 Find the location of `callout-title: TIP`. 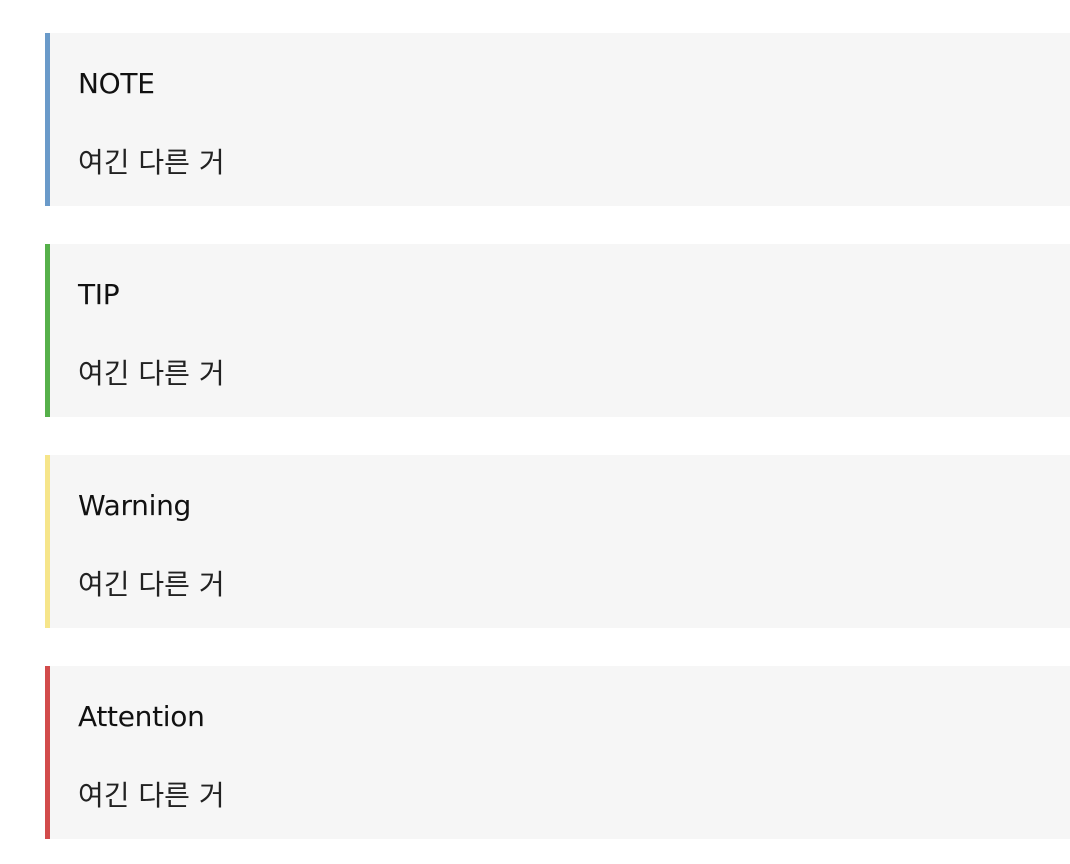

callout-title: TIP is located at coordinates (99, 294).